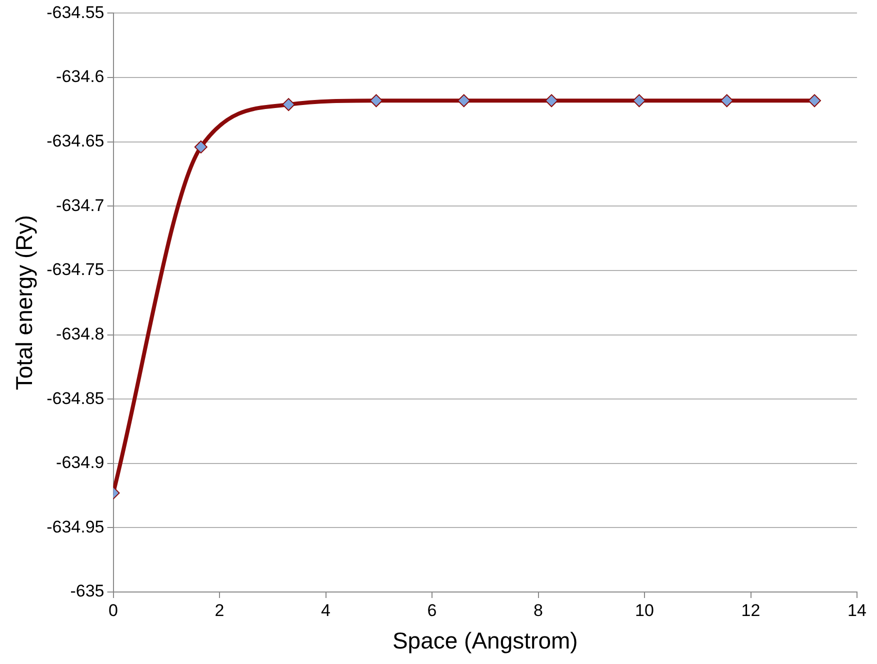 The image size is (877, 664). What do you see at coordinates (485, 641) in the screenshot?
I see `x-axis-title: Space (Angstrom)` at bounding box center [485, 641].